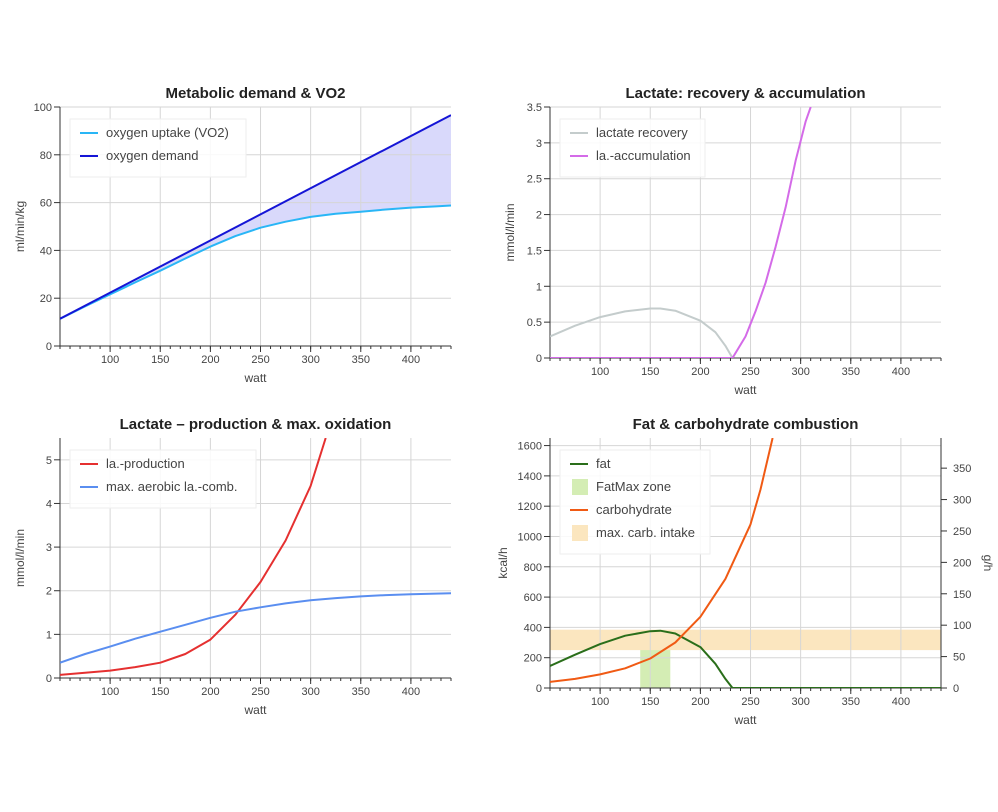 The height and width of the screenshot is (812, 998). Describe the element at coordinates (962, 626) in the screenshot. I see `y-right-tick-label: 100` at that location.